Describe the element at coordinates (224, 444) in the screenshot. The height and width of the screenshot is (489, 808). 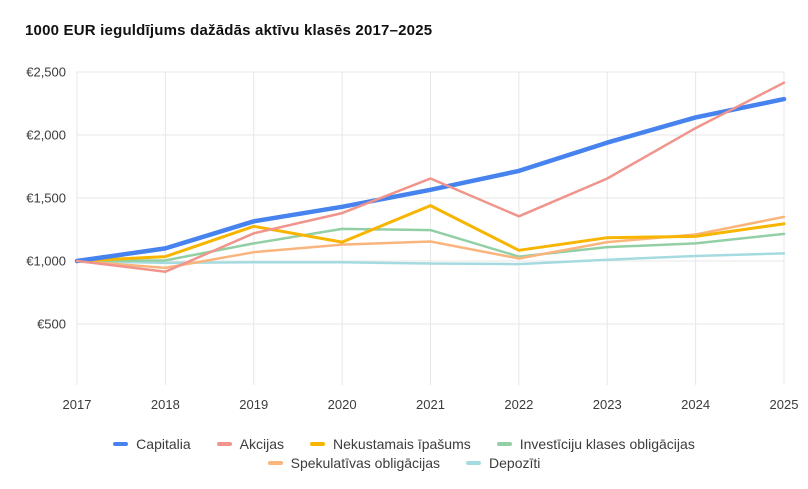
I see `legend-swatch-akcijas` at that location.